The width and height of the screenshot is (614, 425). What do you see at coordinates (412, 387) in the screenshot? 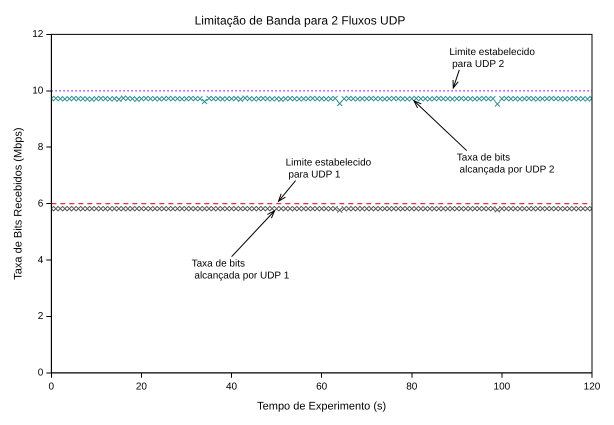
I see `x-tick-label: 80` at bounding box center [412, 387].